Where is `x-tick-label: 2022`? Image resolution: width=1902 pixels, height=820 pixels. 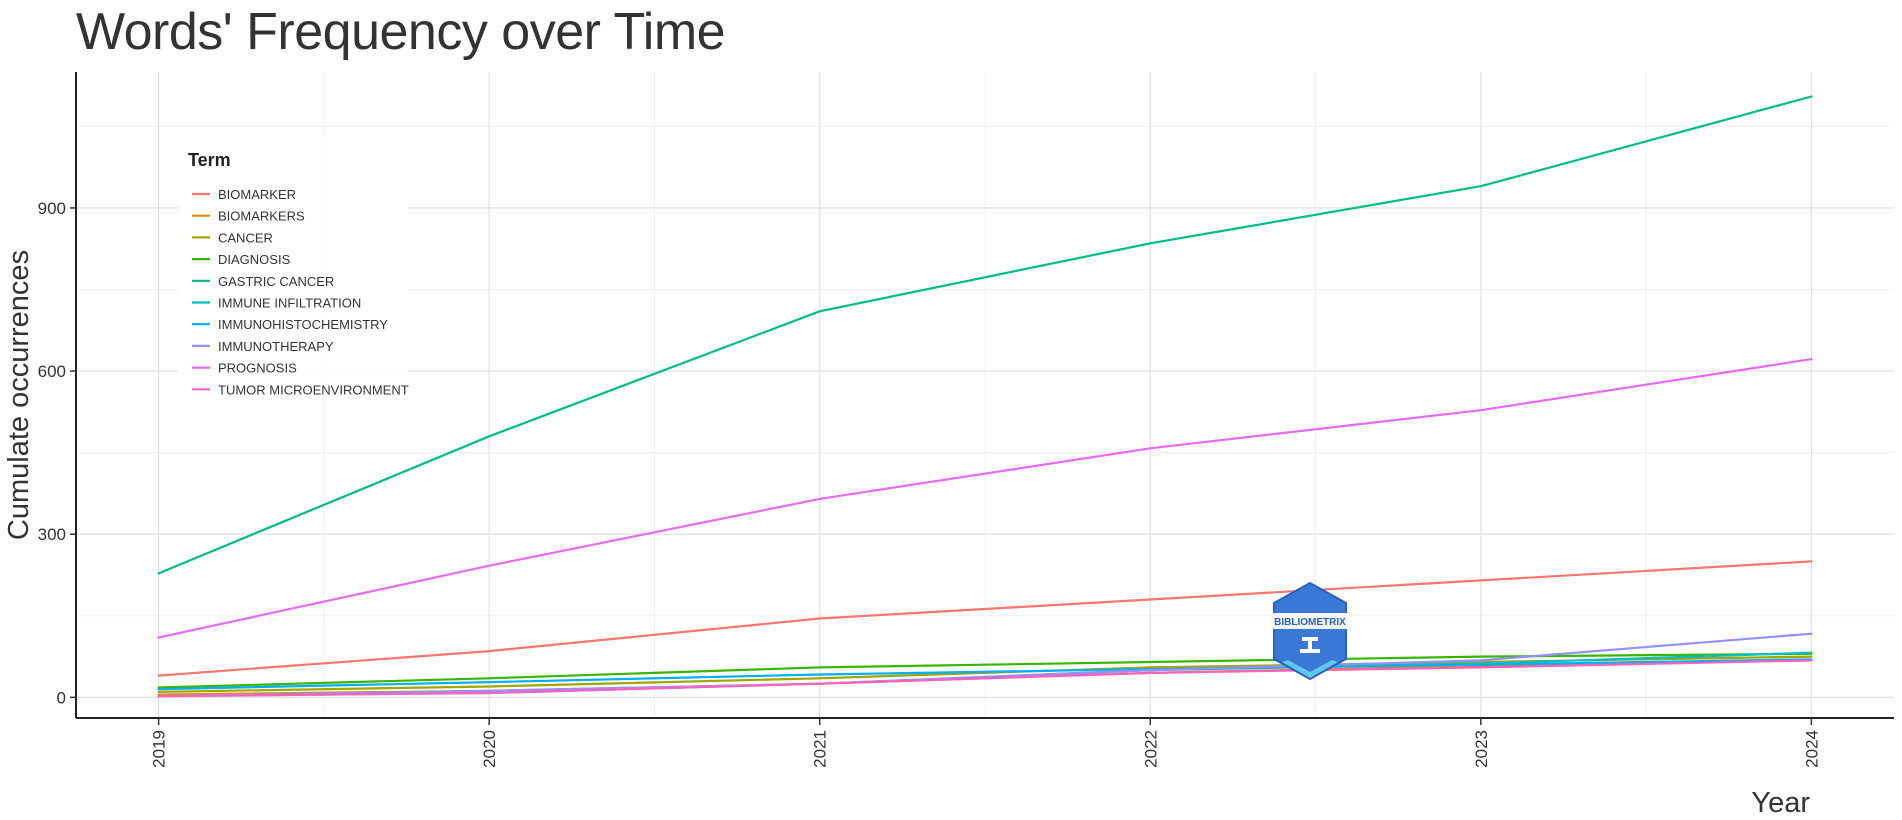 x-tick-label: 2022 is located at coordinates (1150, 749).